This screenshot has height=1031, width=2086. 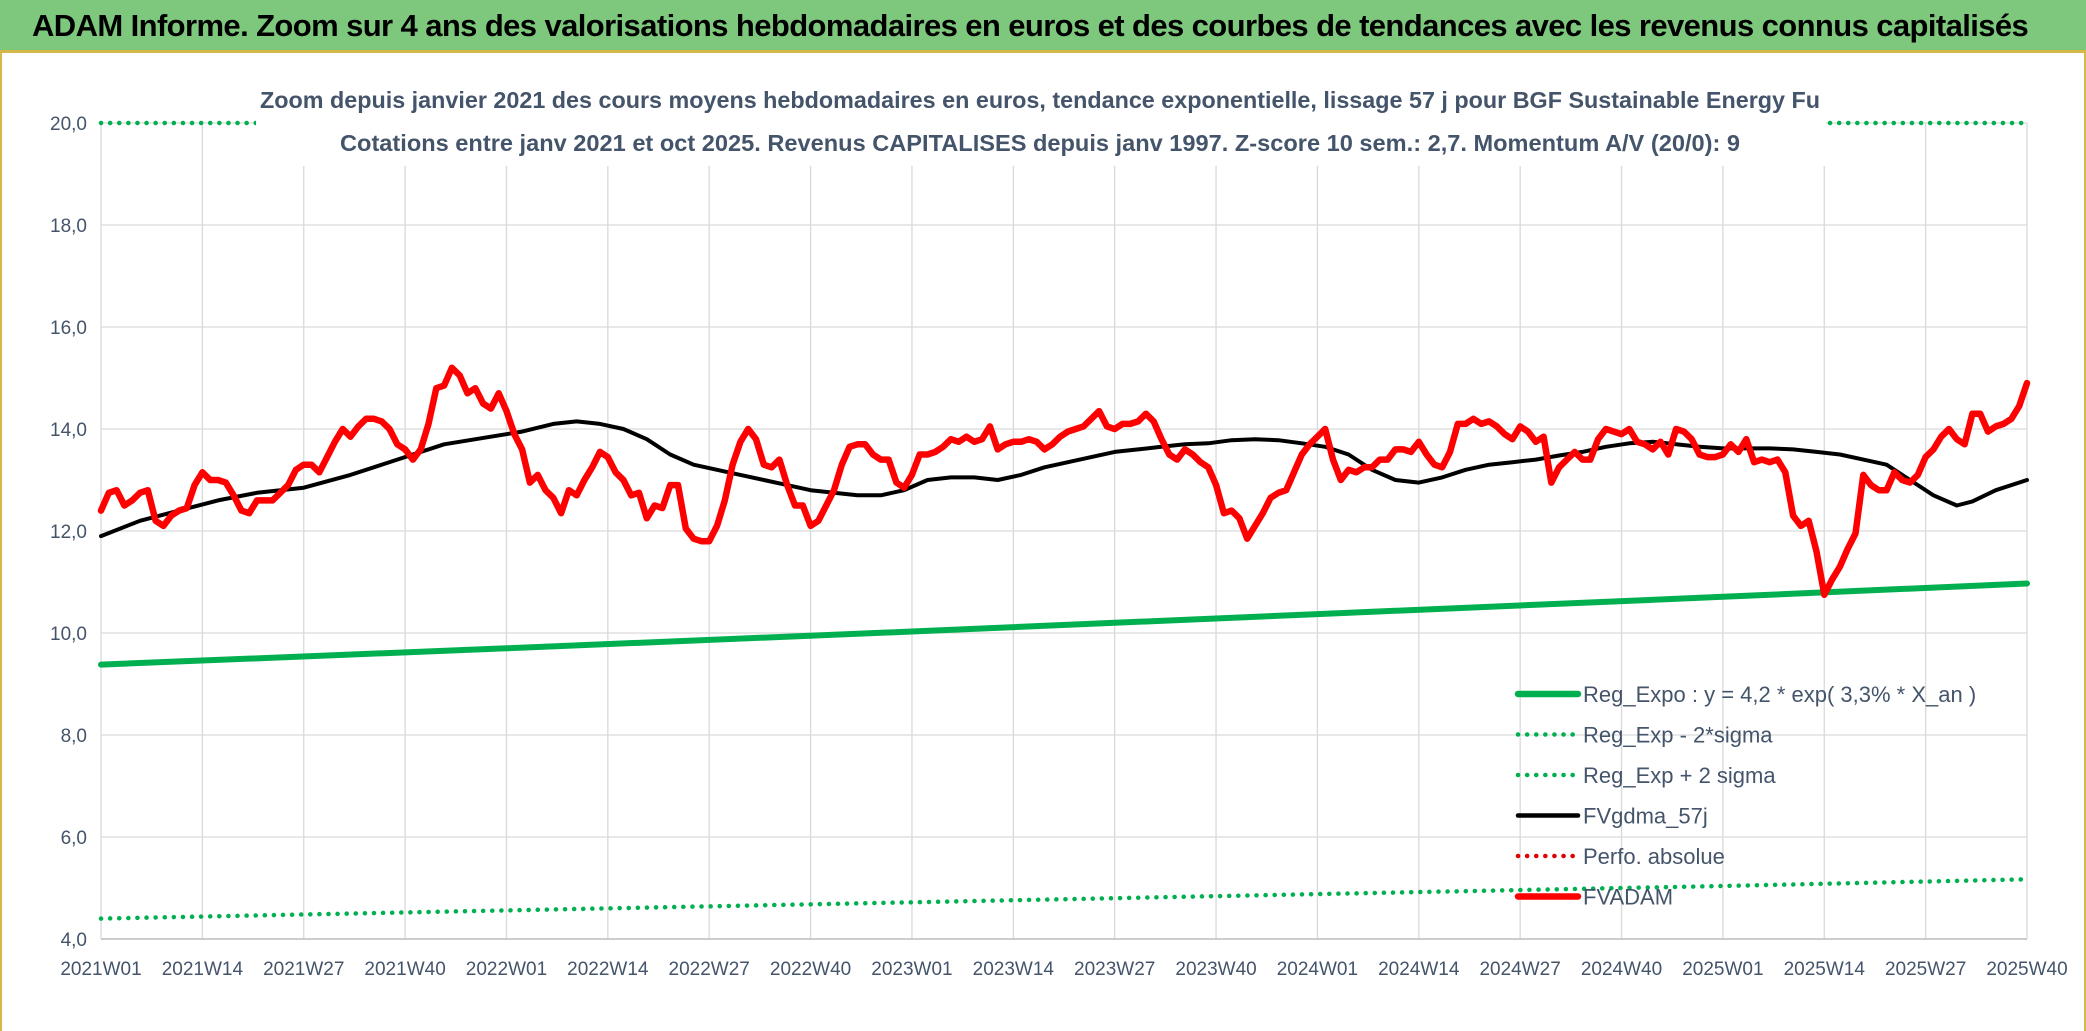 What do you see at coordinates (1041, 121) in the screenshot?
I see `title-backdrop` at bounding box center [1041, 121].